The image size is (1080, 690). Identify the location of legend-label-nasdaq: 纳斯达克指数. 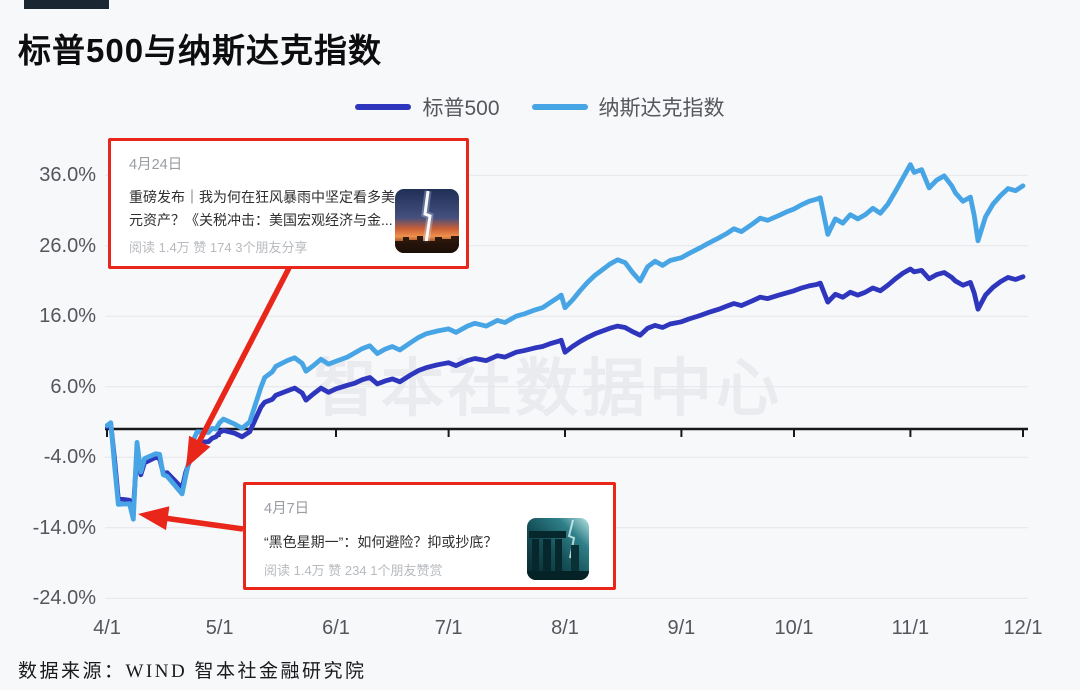
(661, 108).